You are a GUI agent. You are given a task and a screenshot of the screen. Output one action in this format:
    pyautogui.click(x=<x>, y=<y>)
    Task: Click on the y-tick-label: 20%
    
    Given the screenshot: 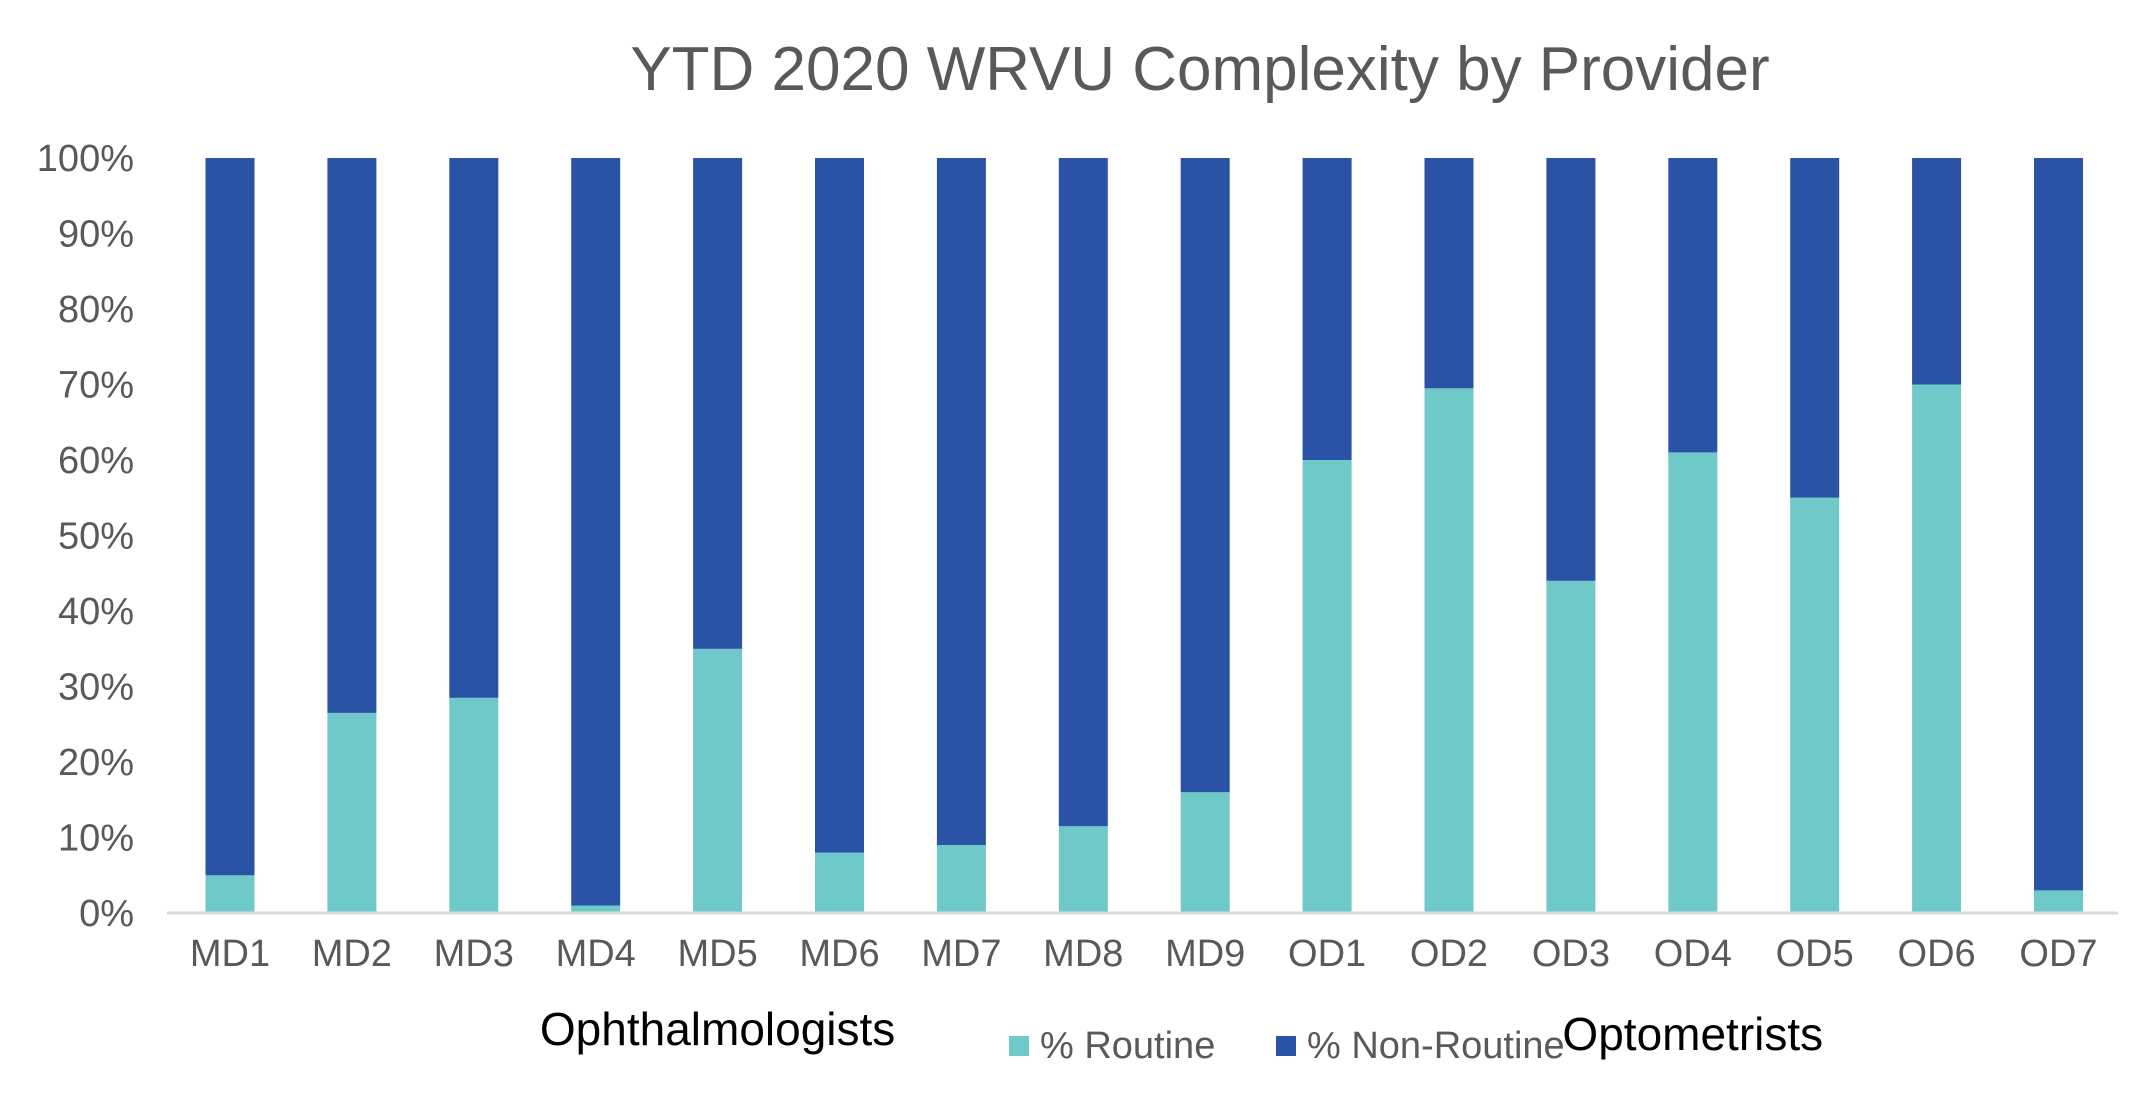 What is the action you would take?
    pyautogui.click(x=96, y=763)
    